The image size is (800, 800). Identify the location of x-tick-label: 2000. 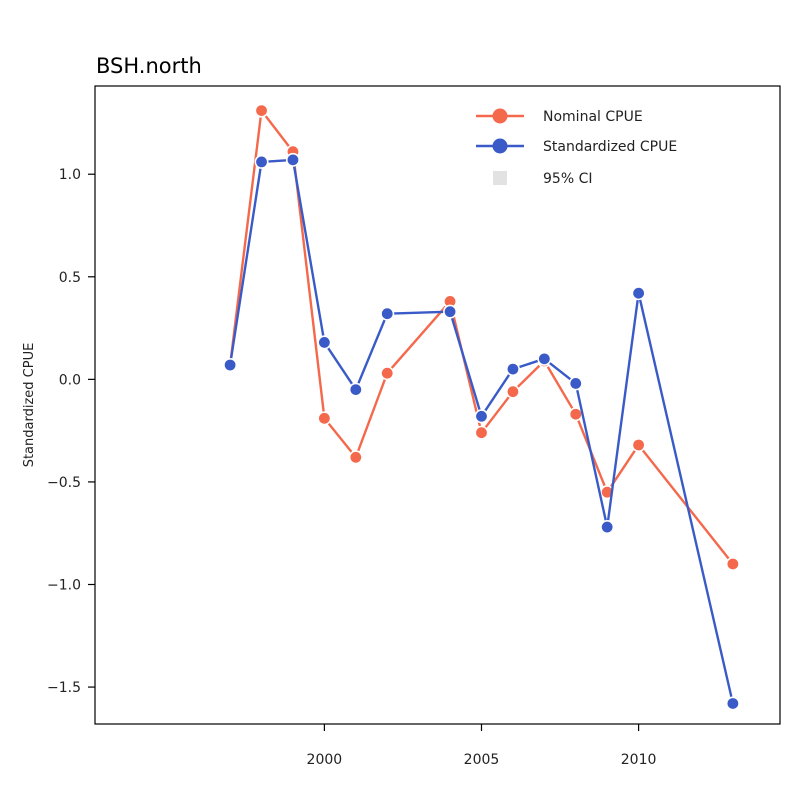
(325, 760).